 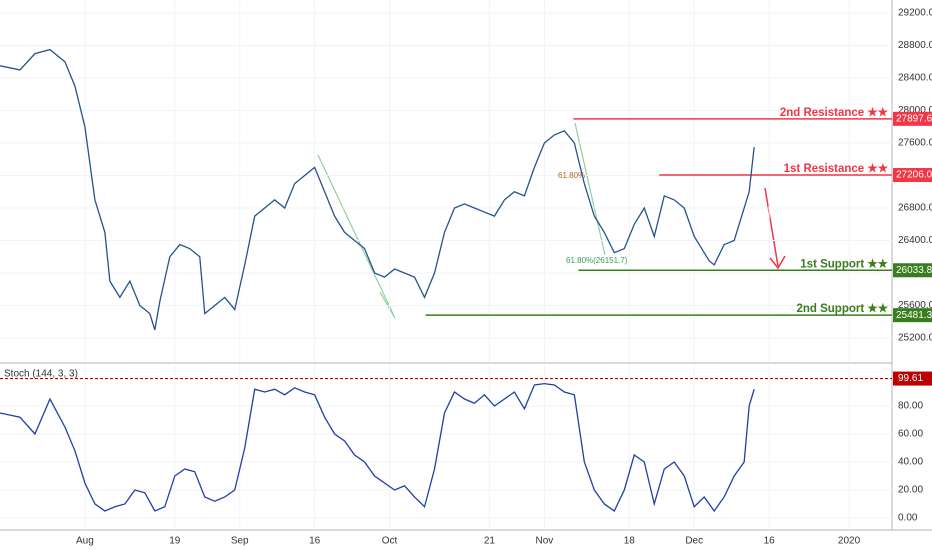 What do you see at coordinates (490, 541) in the screenshot?
I see `x-tick-label: 21` at bounding box center [490, 541].